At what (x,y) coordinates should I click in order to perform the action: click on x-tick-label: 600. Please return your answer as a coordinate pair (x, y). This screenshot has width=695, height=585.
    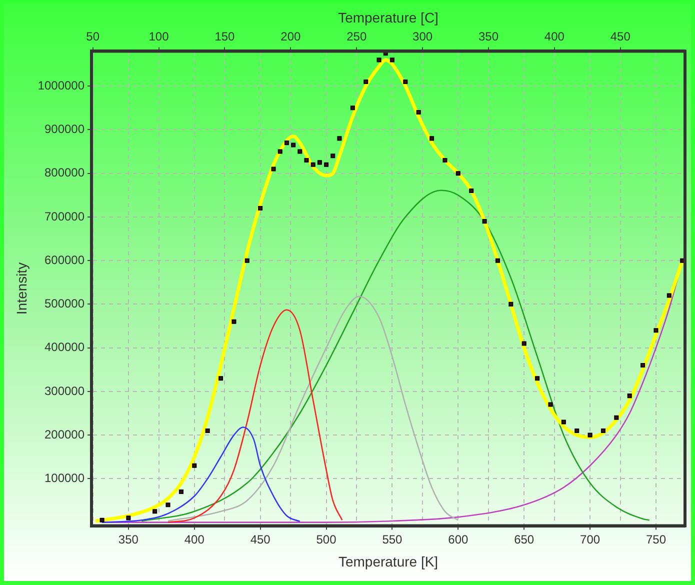
    Looking at the image, I should click on (458, 539).